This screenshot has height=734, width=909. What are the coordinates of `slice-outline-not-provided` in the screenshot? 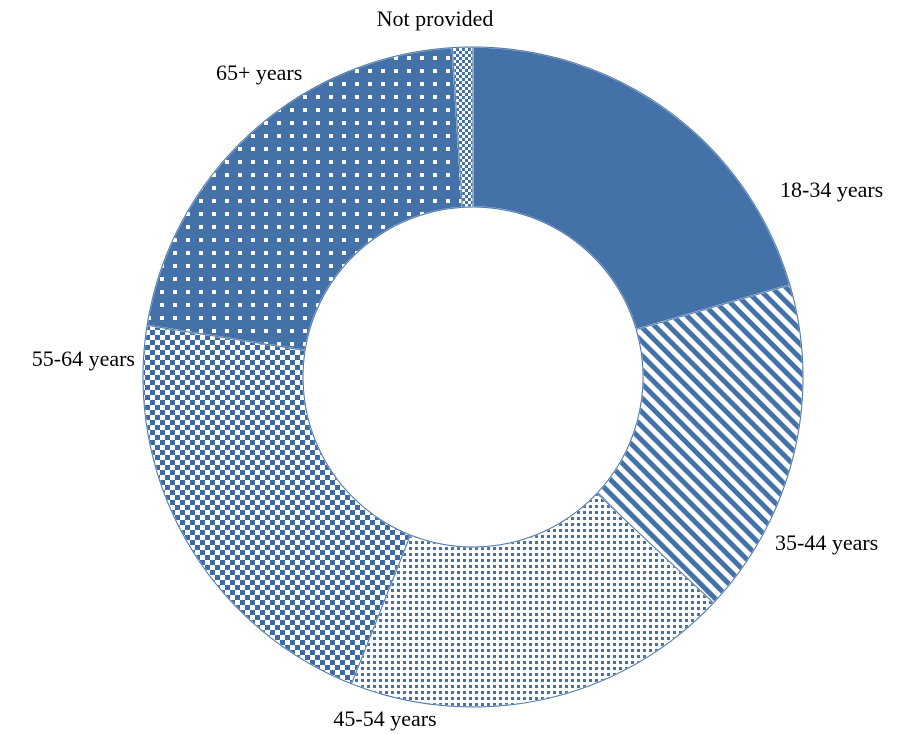 It's located at (462, 127).